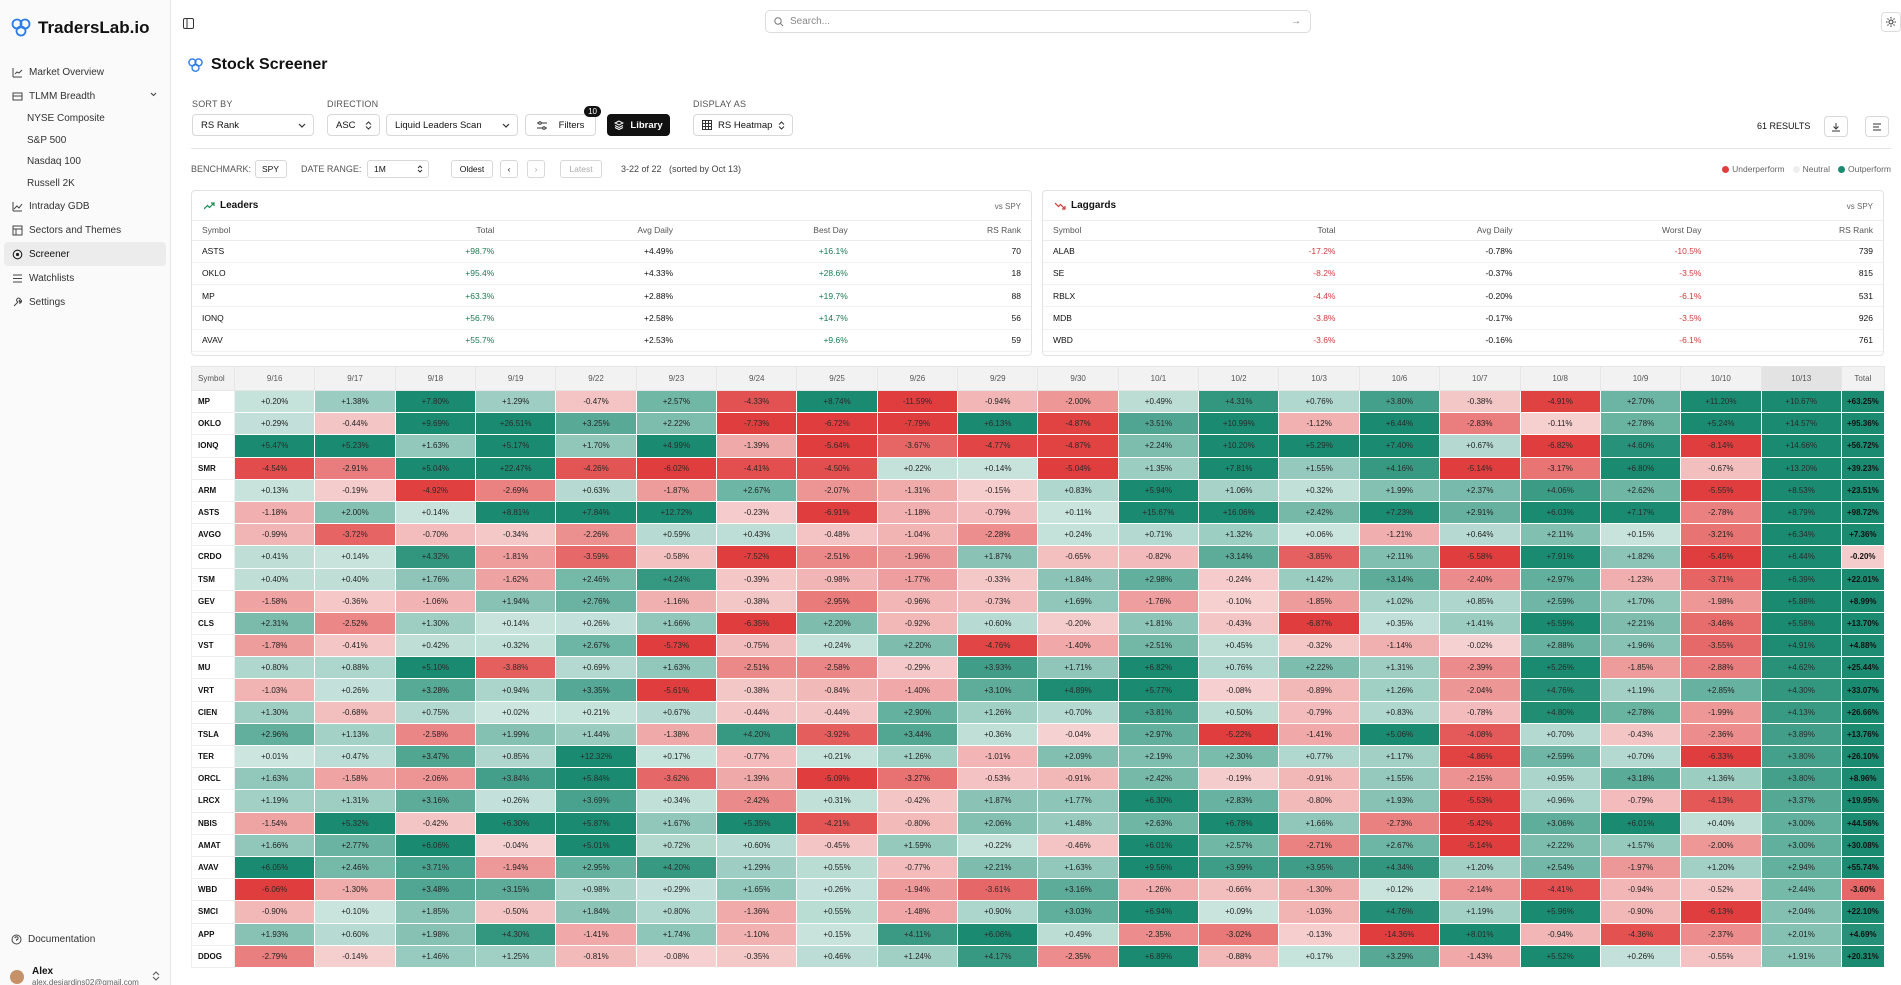  What do you see at coordinates (213, 535) in the screenshot?
I see `symbol-cell: AVGO` at bounding box center [213, 535].